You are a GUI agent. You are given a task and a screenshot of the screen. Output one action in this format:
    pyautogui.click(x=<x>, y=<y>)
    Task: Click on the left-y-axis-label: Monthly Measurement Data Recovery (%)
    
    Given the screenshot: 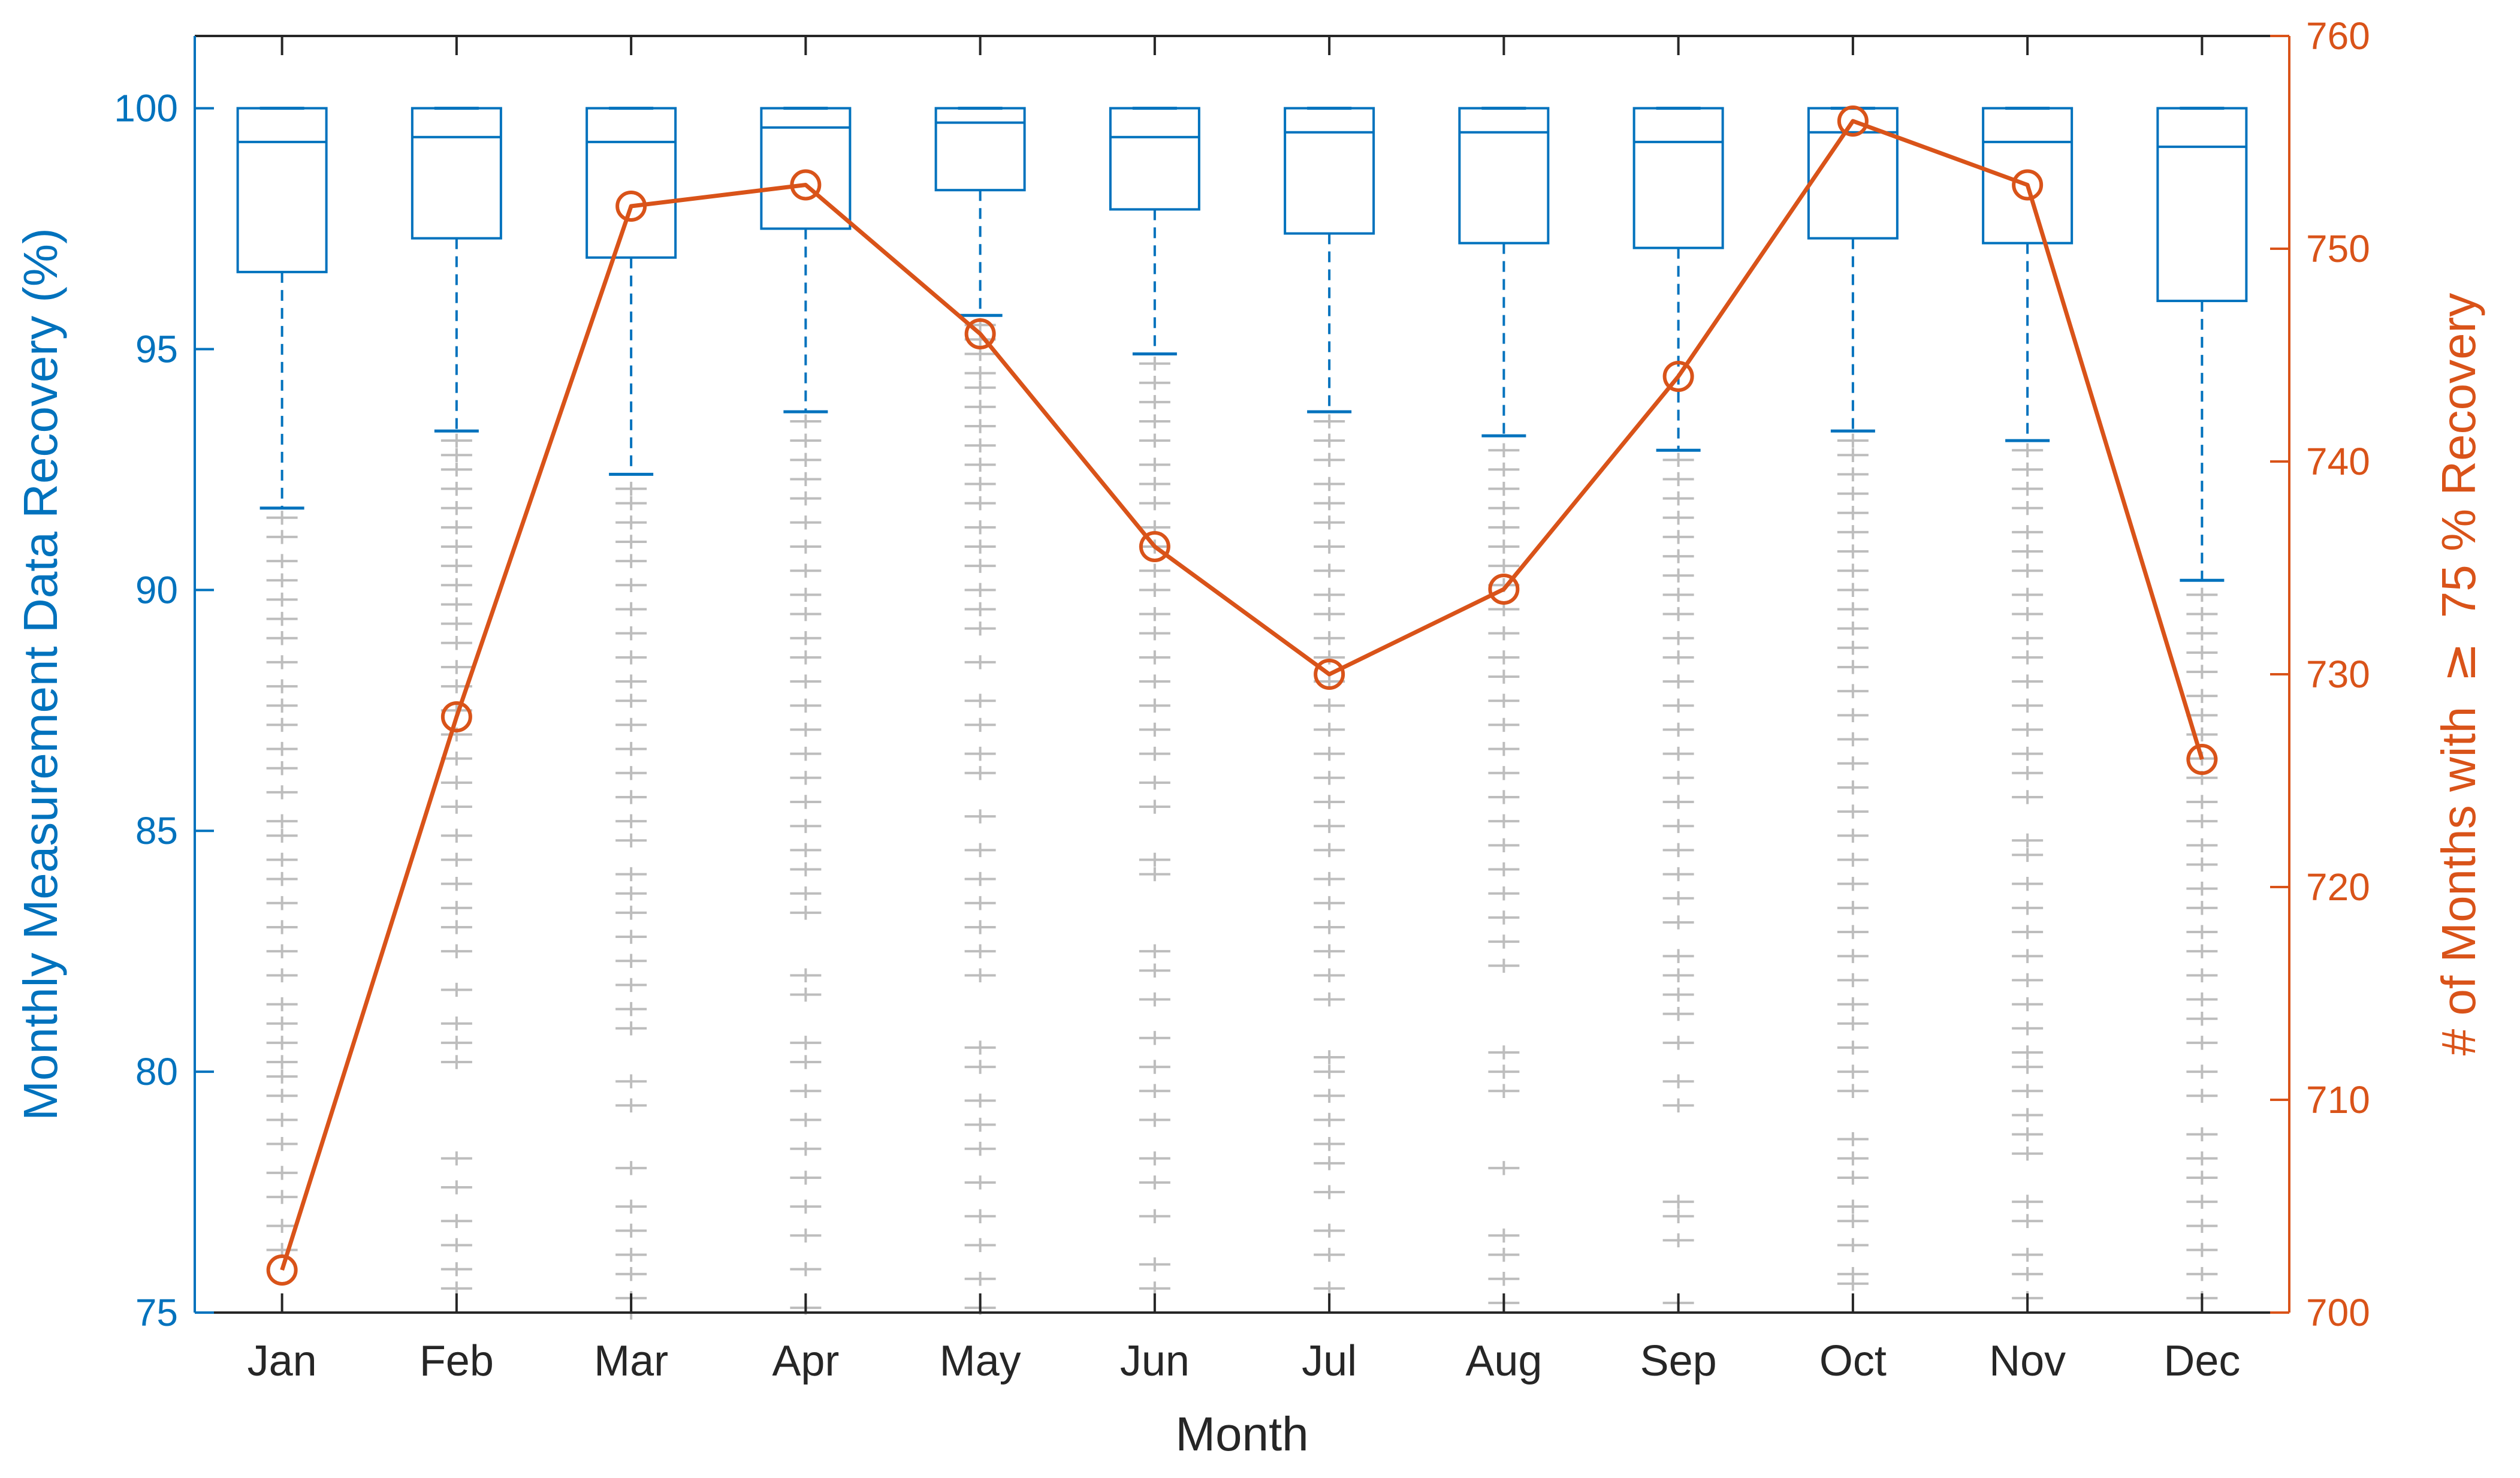 What is the action you would take?
    pyautogui.click(x=40, y=674)
    